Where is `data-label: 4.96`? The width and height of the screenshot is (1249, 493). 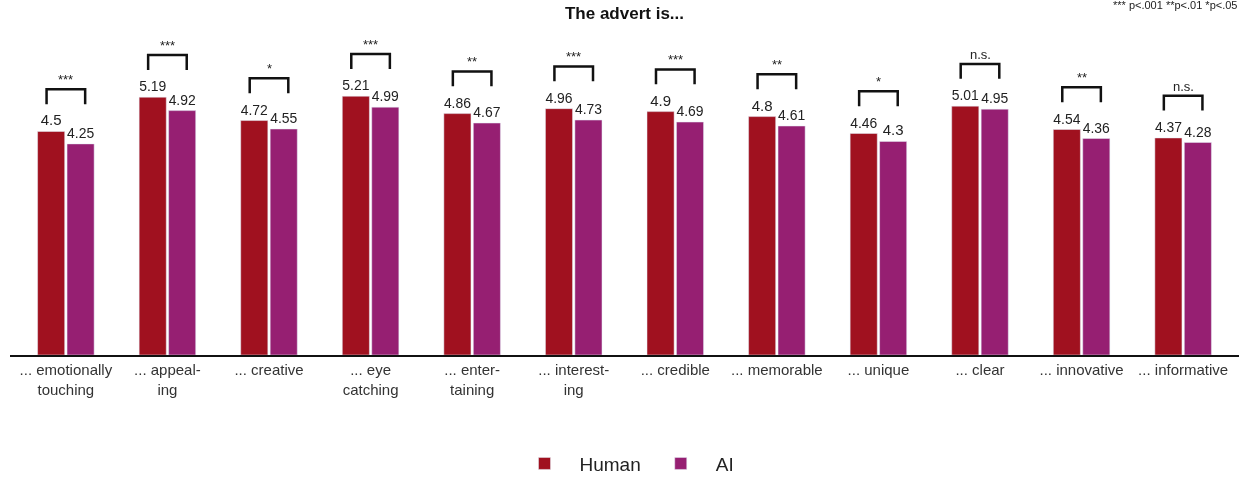
data-label: 4.96 is located at coordinates (559, 97).